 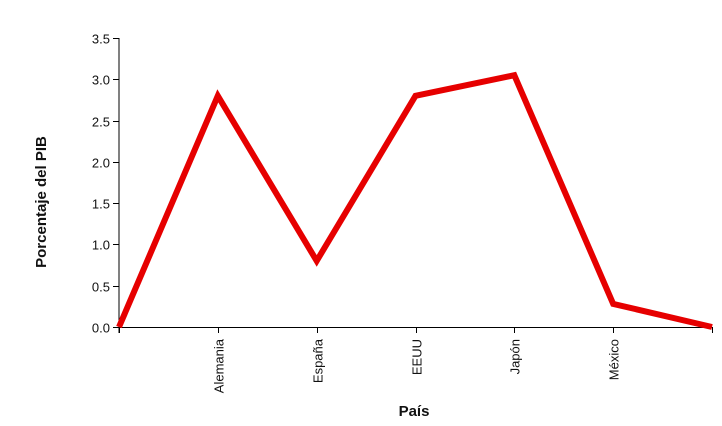 I want to click on x-axis: Alemania España EEUU Japón México, so click(x=416, y=360).